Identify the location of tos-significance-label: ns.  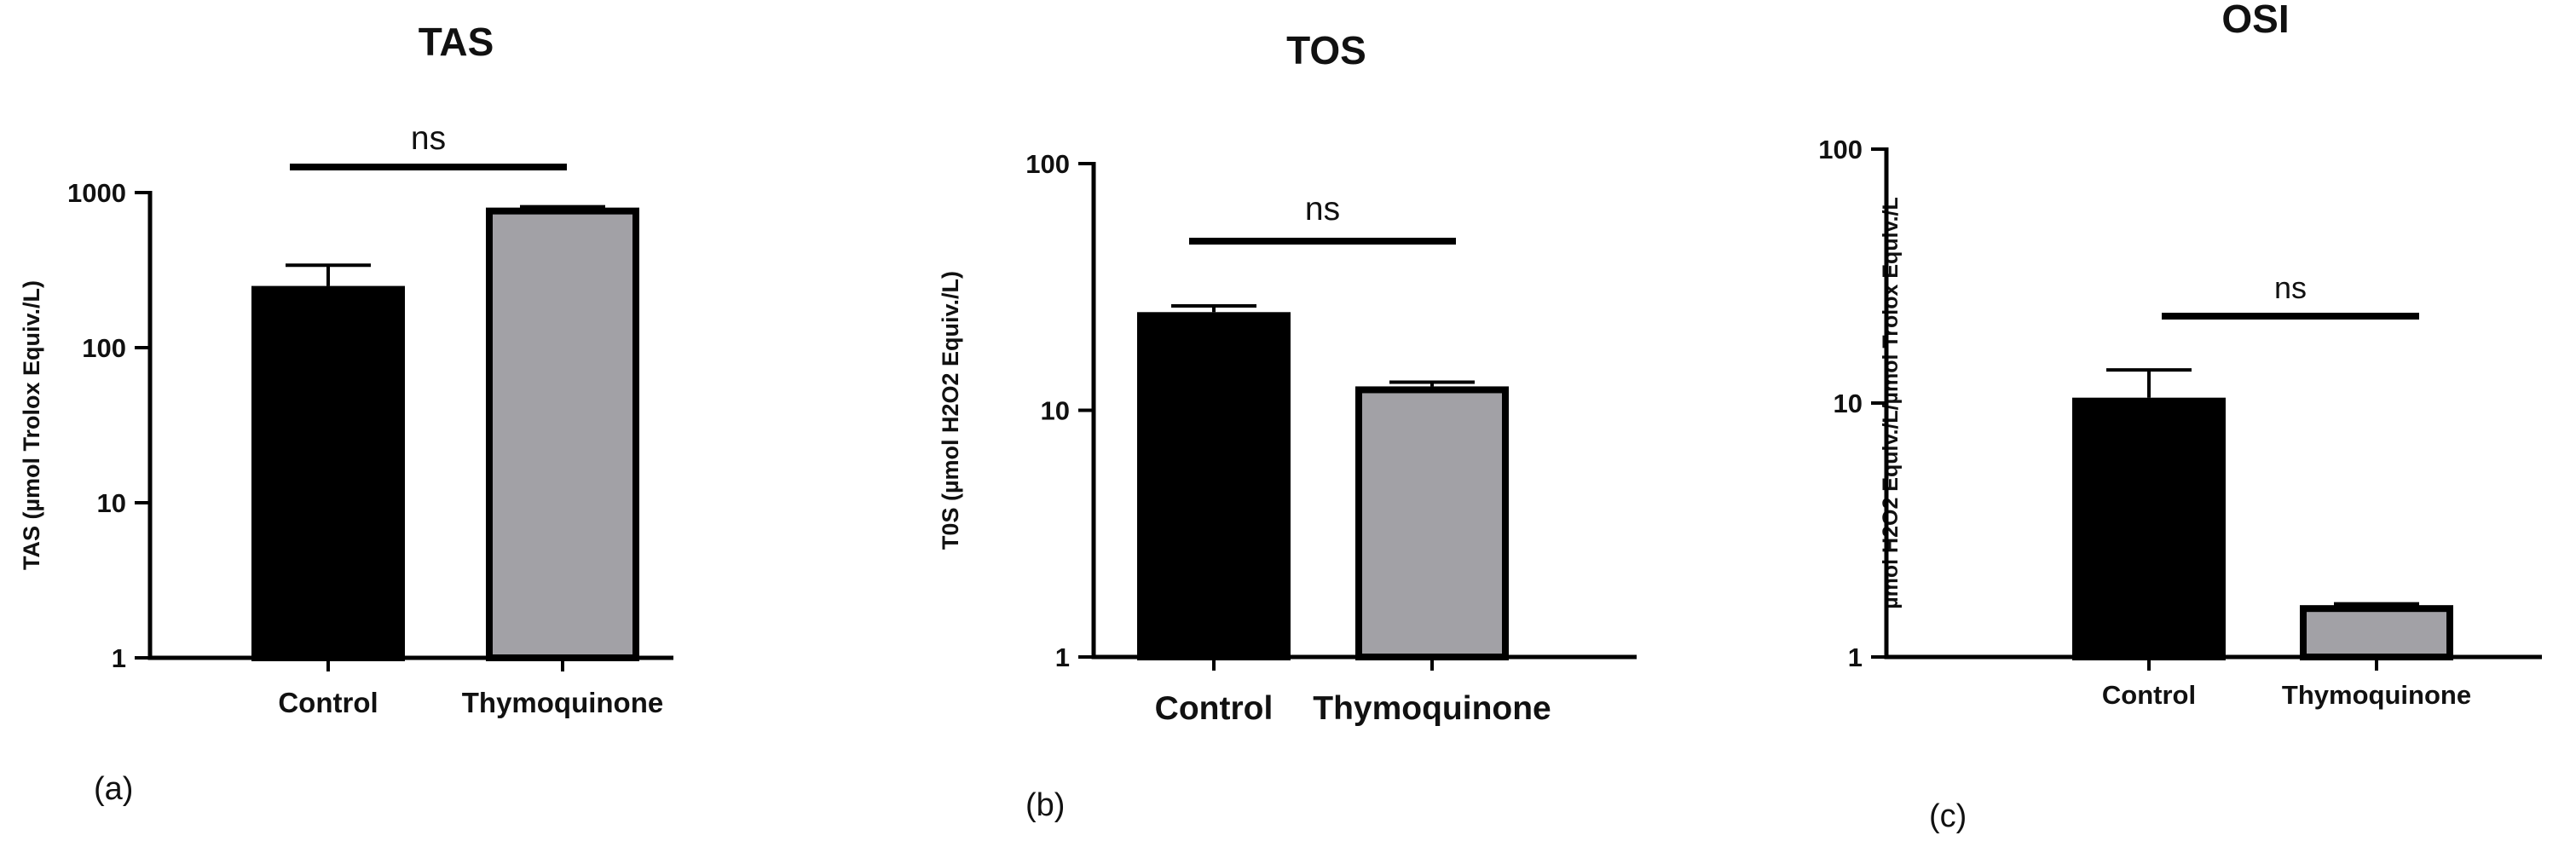
(1322, 209).